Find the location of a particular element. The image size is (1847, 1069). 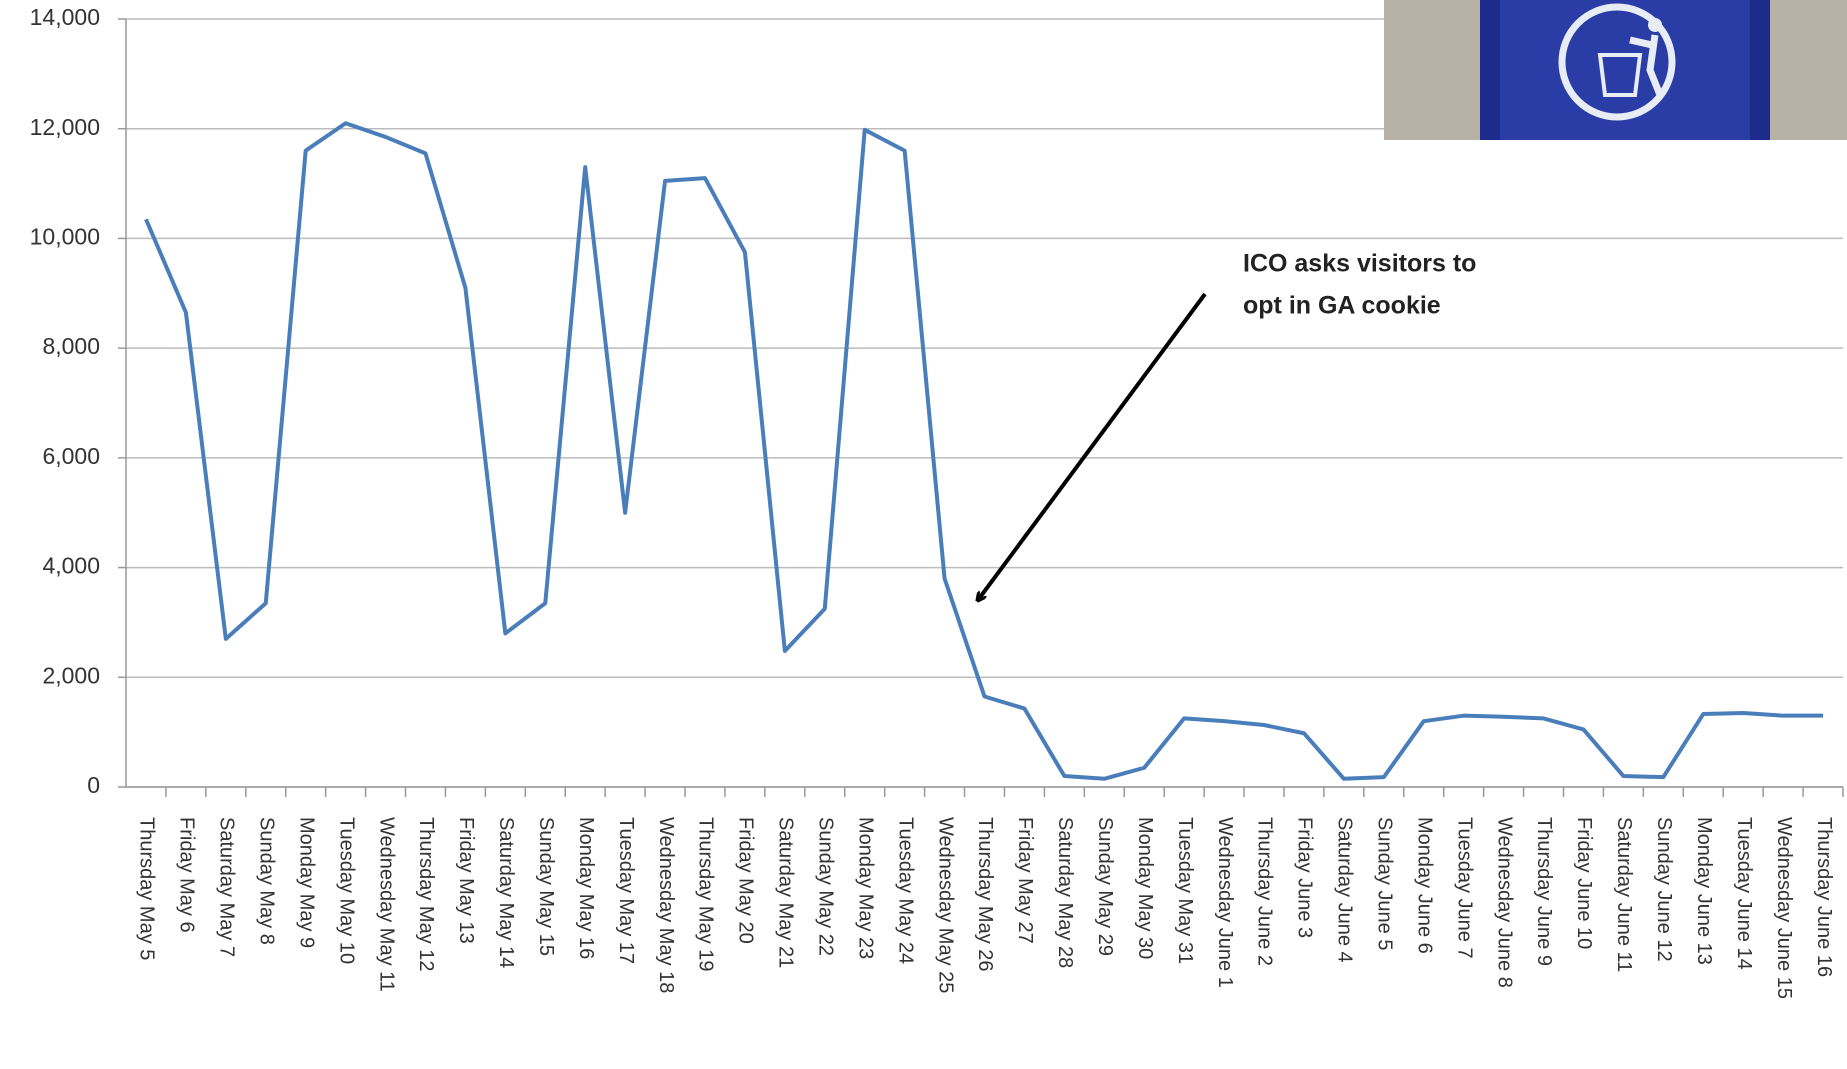

x-tick-label: Sunday May 22 is located at coordinates (825, 886).